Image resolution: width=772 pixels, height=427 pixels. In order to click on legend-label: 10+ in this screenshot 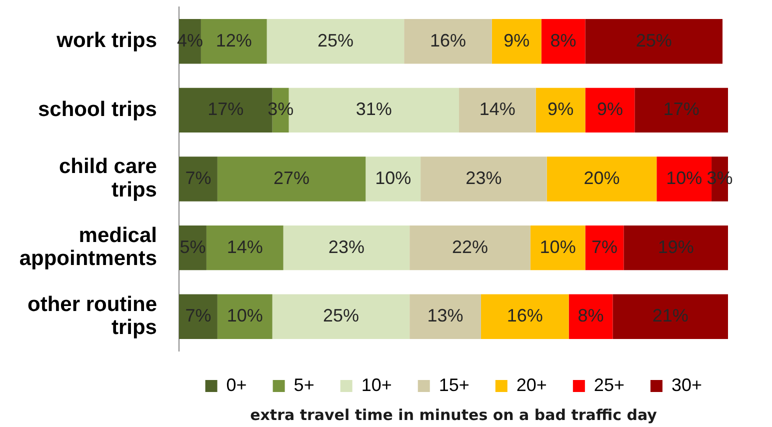, I will do `click(376, 384)`.